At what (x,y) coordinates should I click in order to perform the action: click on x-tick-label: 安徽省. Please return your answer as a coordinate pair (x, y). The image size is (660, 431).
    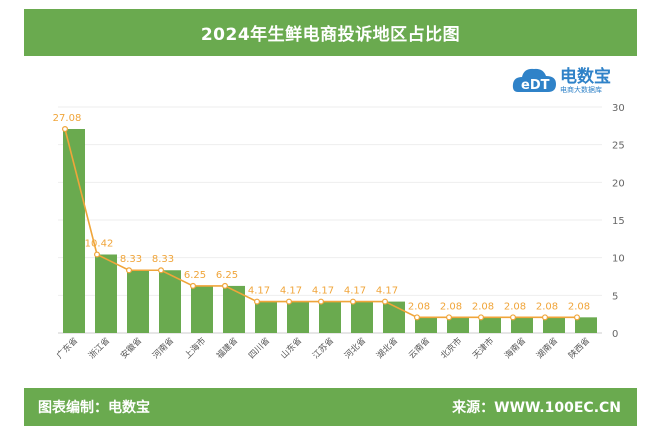
    Looking at the image, I should click on (131, 348).